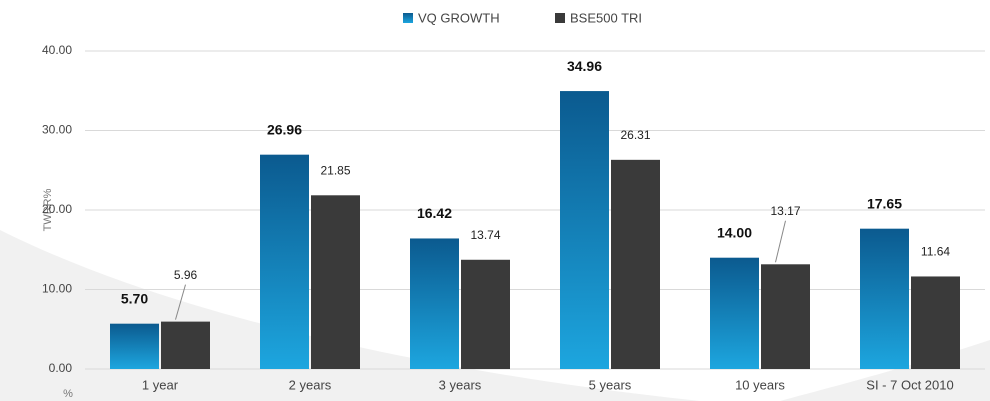 This screenshot has height=401, width=990. I want to click on y-tick-label: 0.00, so click(61, 368).